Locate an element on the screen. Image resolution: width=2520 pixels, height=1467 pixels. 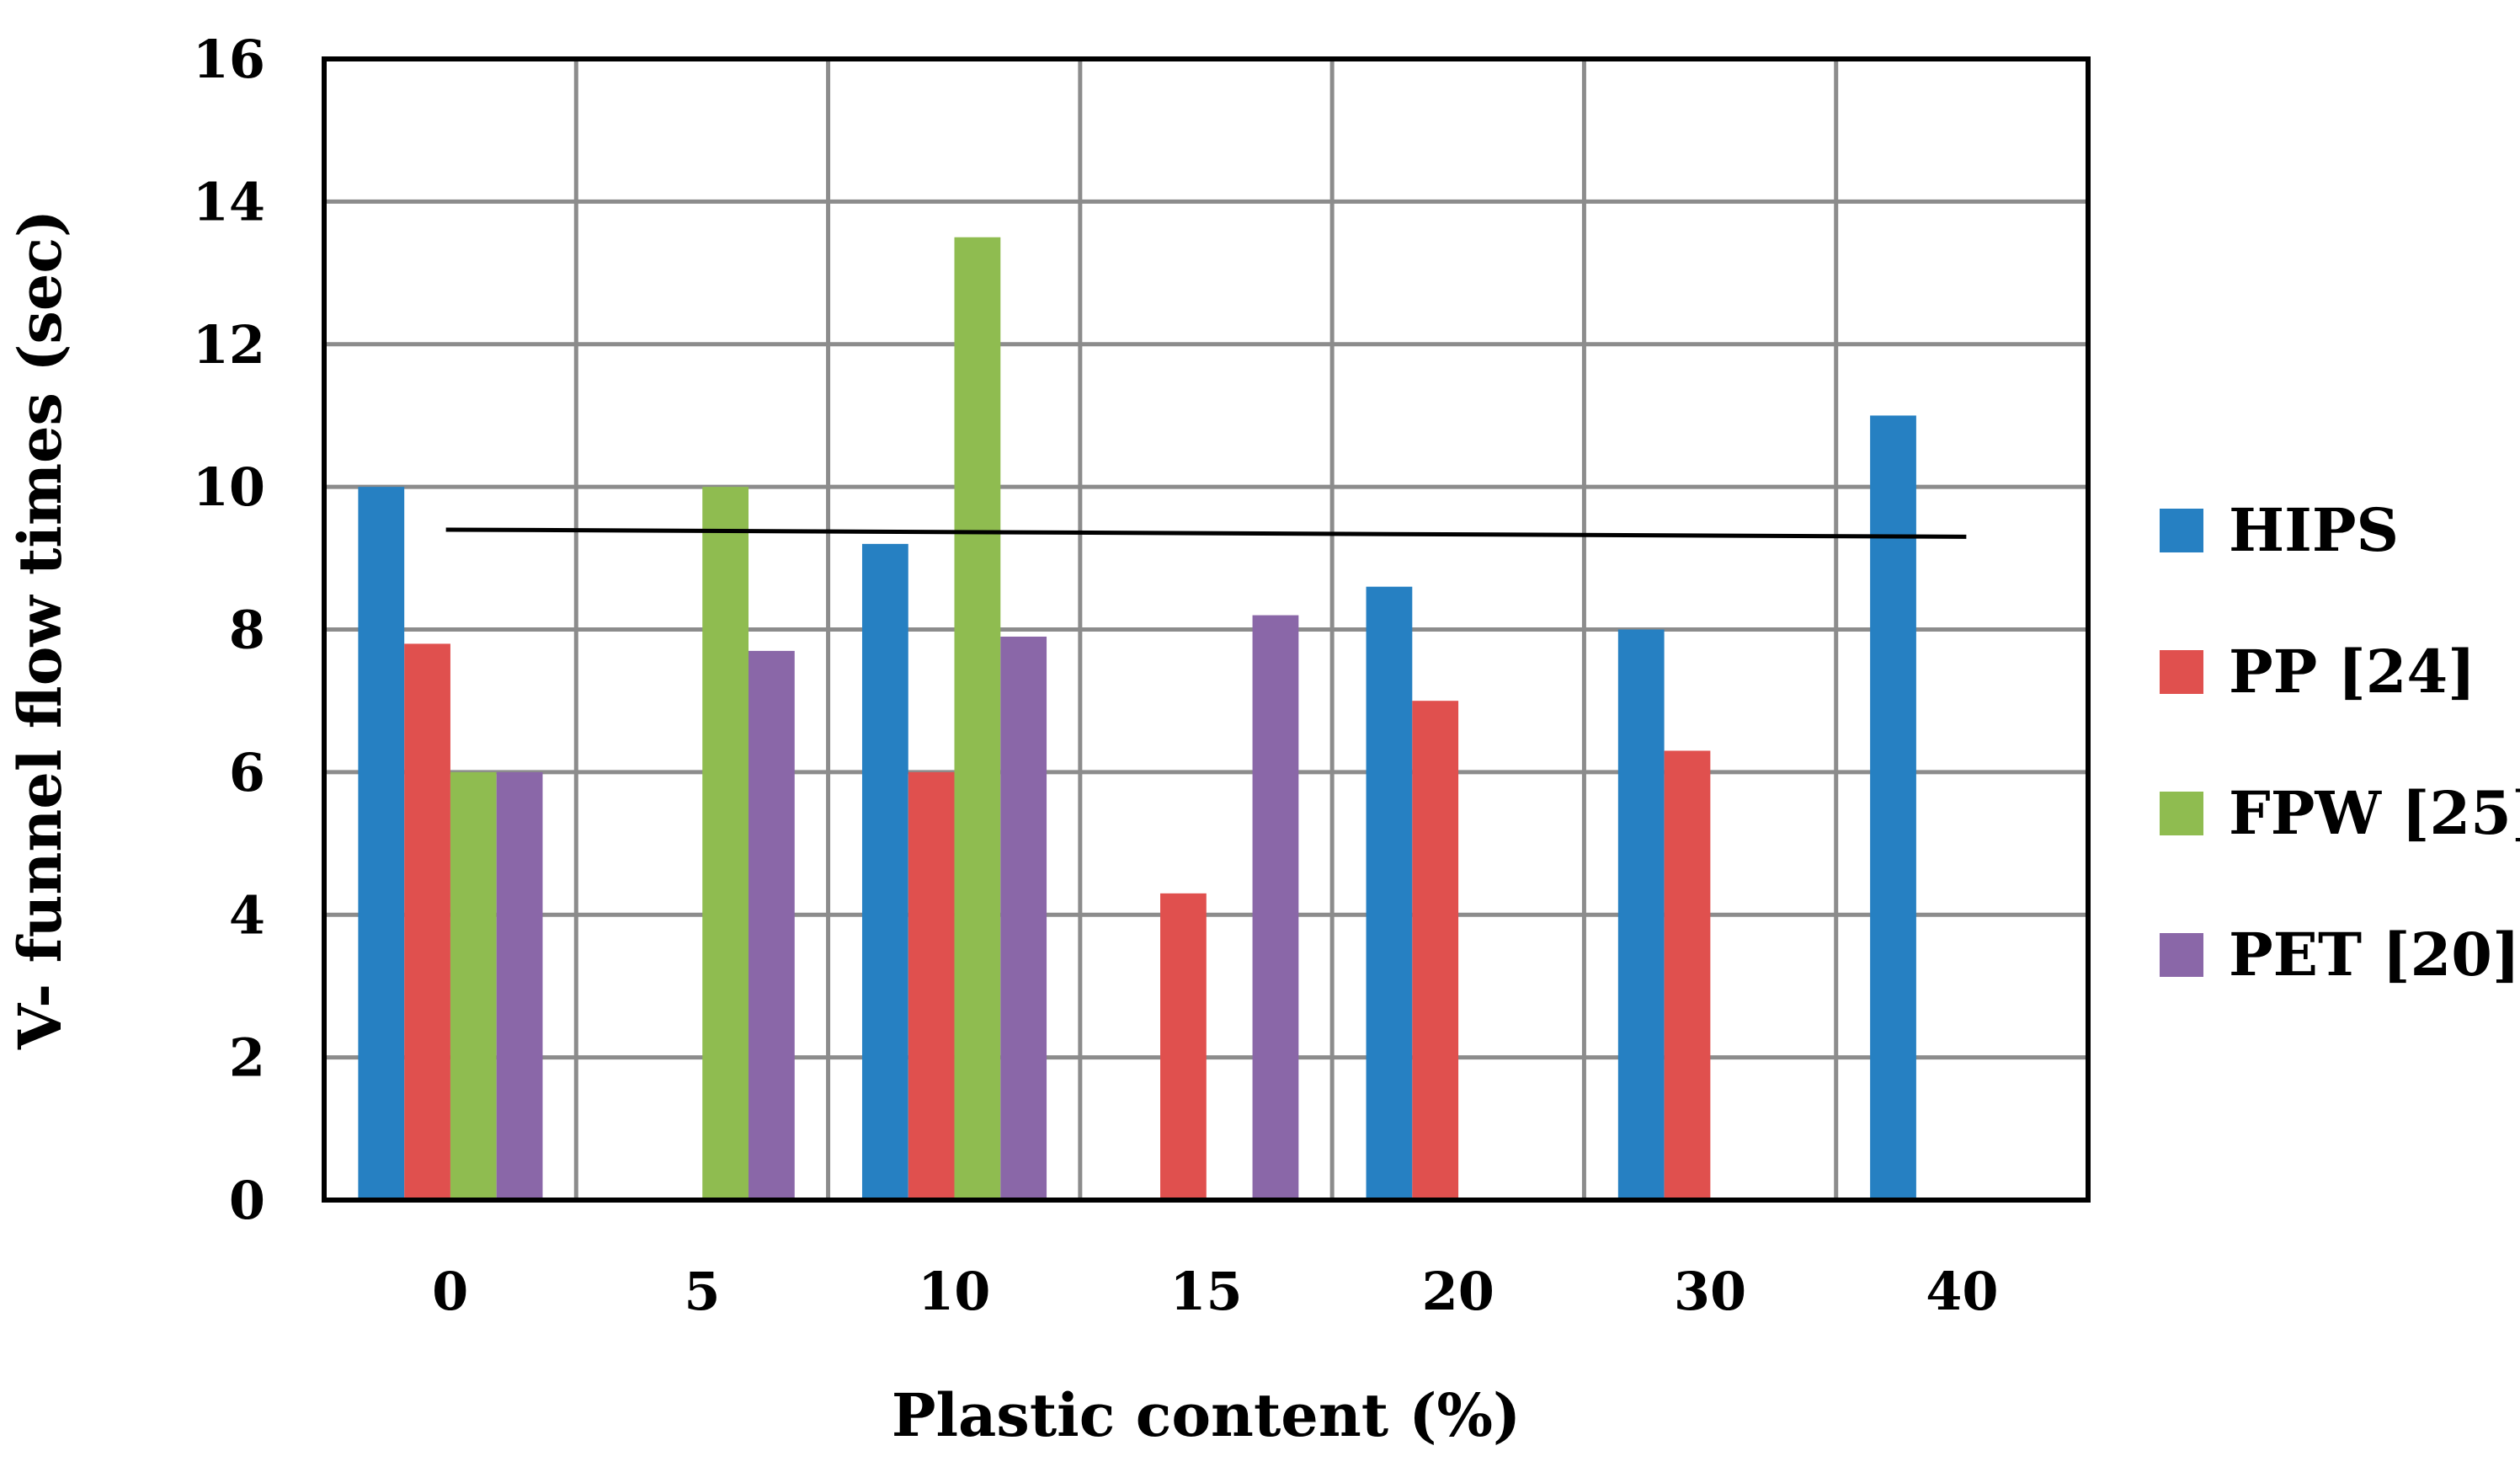
legend-label: HIPS is located at coordinates (2314, 530).